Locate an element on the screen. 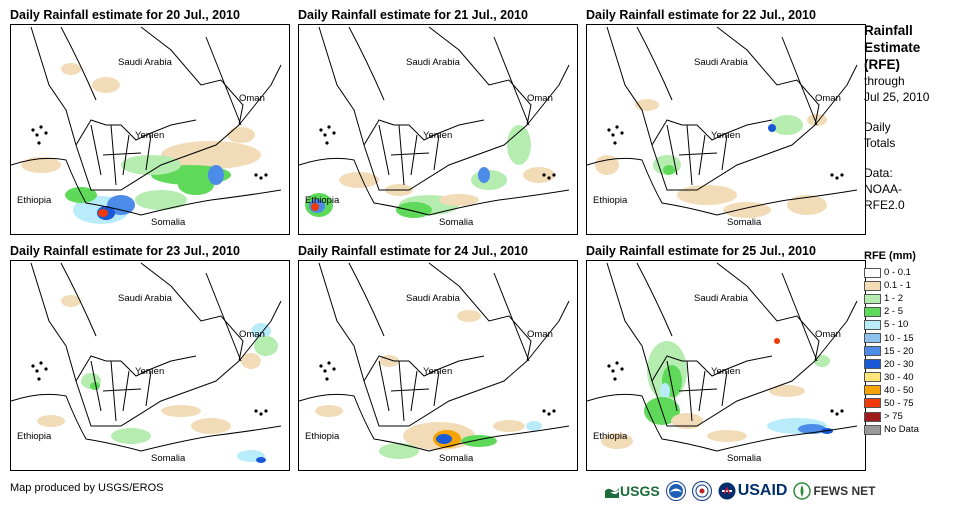  sidebar-daily: Daily is located at coordinates (877, 127).